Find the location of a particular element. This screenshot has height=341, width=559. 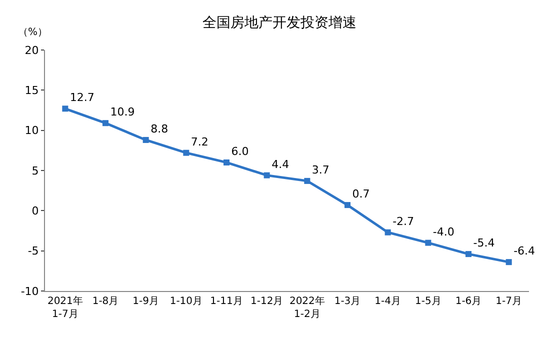

x-tick-label: 1-6月 is located at coordinates (468, 301).